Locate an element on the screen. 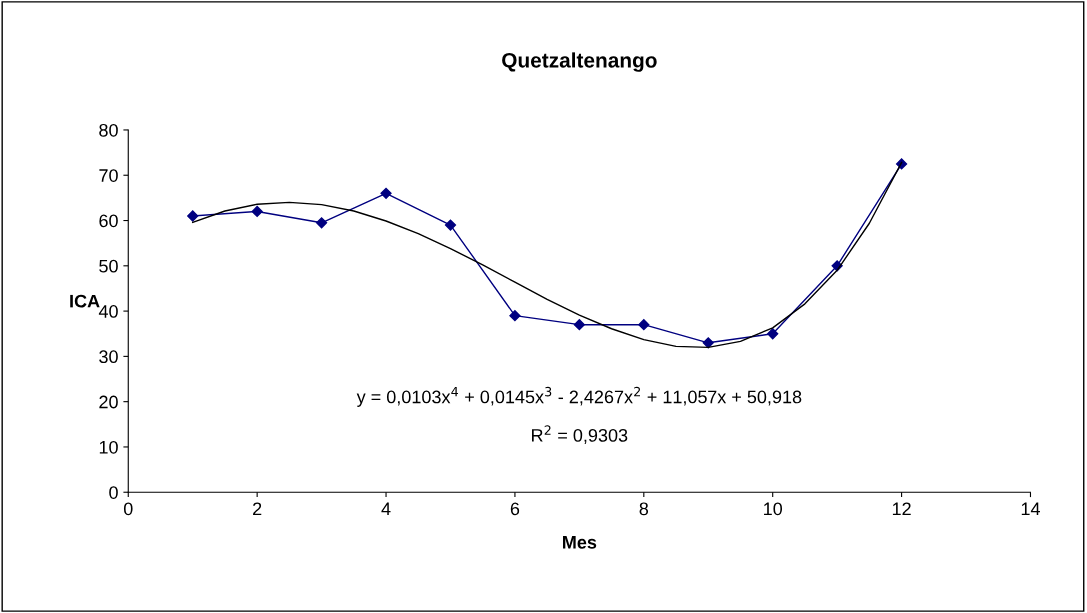 This screenshot has height=613, width=1087. x-tick-label: 10 is located at coordinates (773, 509).